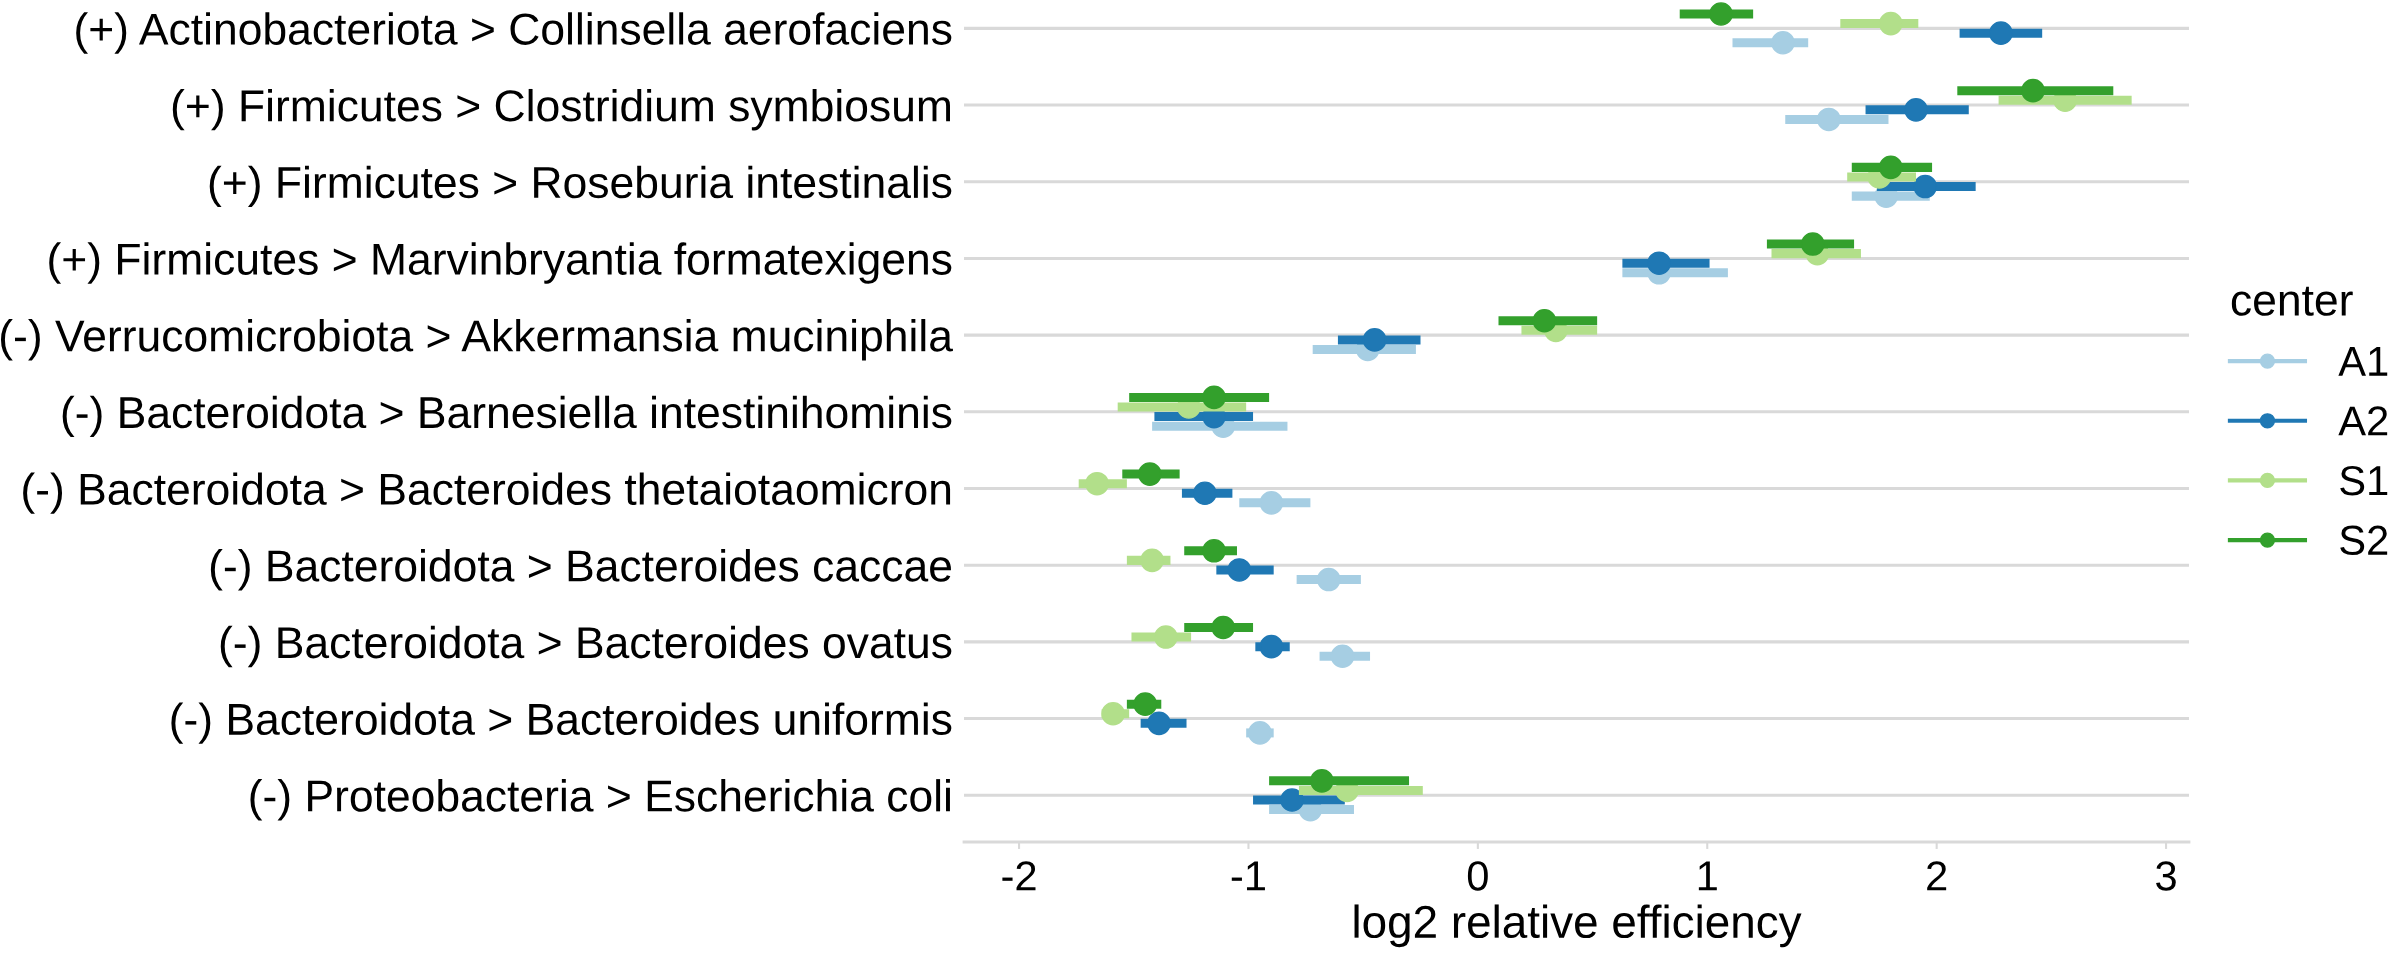 This screenshot has height=962, width=2404. I want to click on legend-label: A2, so click(2363, 421).